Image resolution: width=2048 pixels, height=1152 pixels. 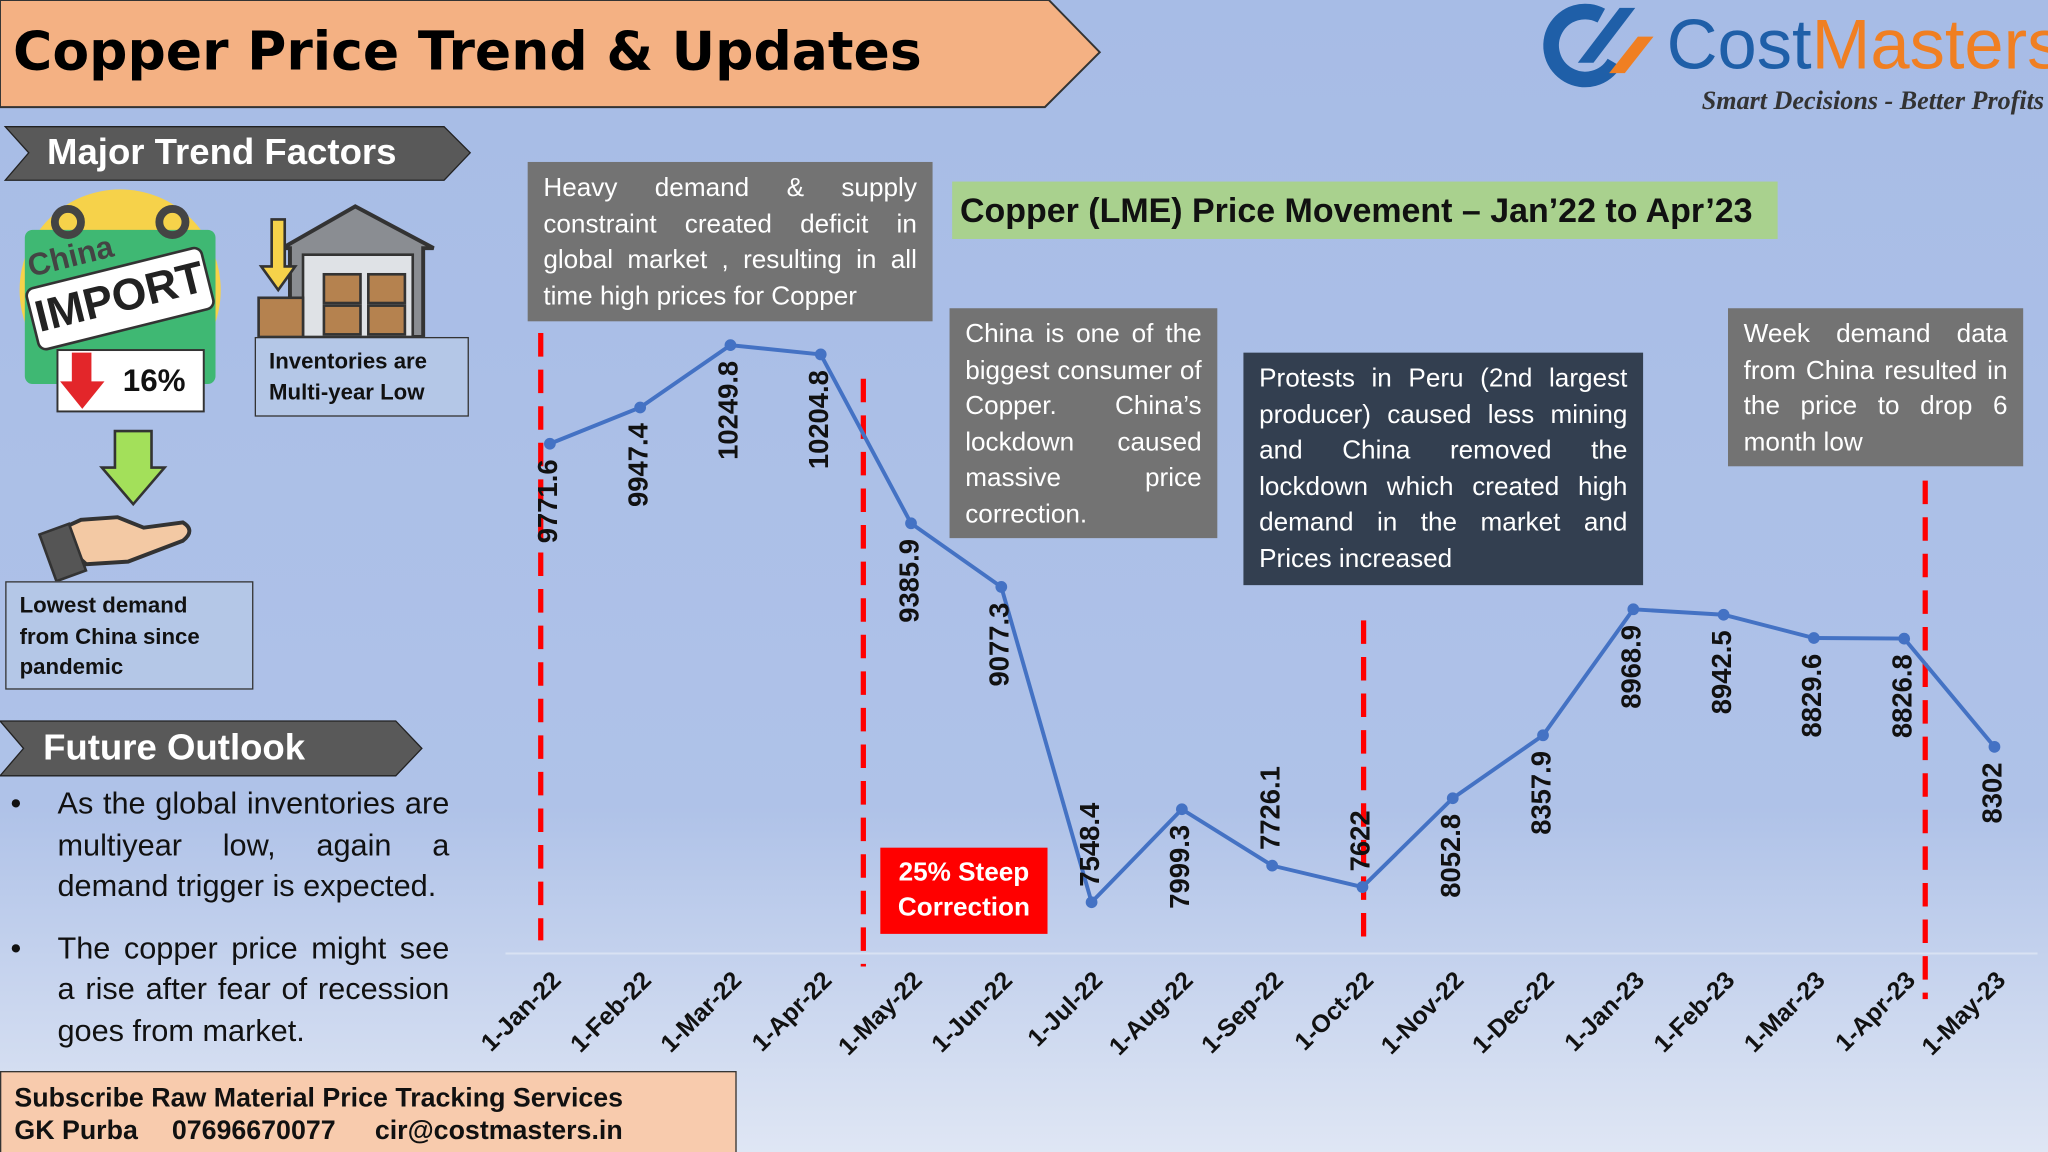 I want to click on x-tick-label: 1-Apr-23, so click(x=1876, y=1012).